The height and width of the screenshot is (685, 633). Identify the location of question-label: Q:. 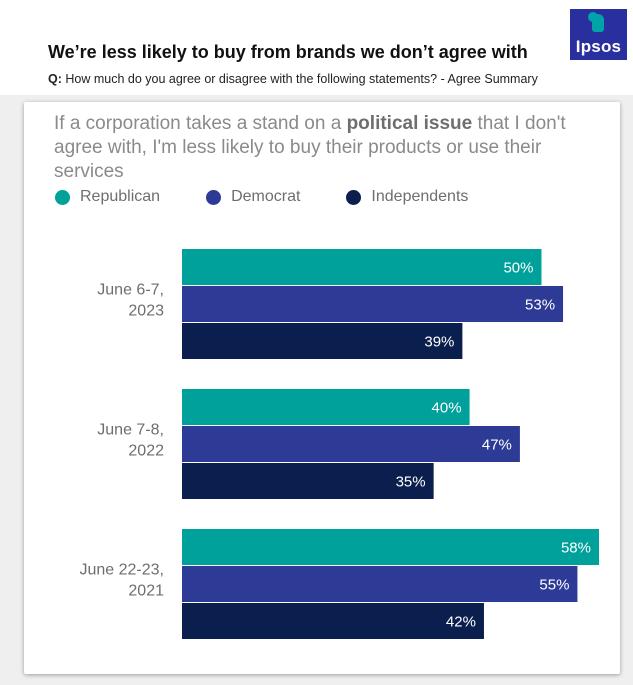
(55, 79).